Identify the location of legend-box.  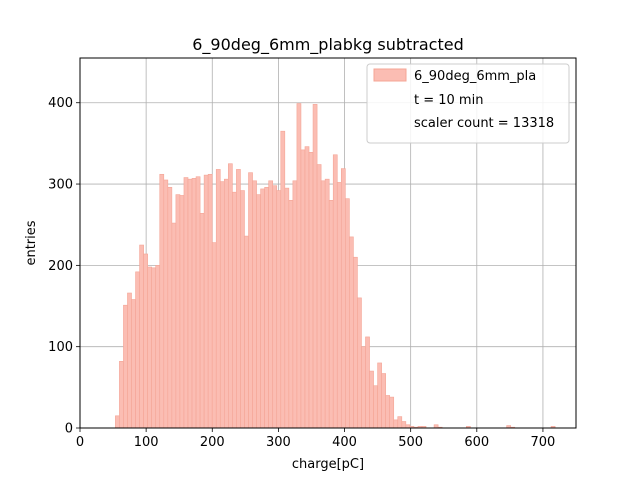
(468, 103).